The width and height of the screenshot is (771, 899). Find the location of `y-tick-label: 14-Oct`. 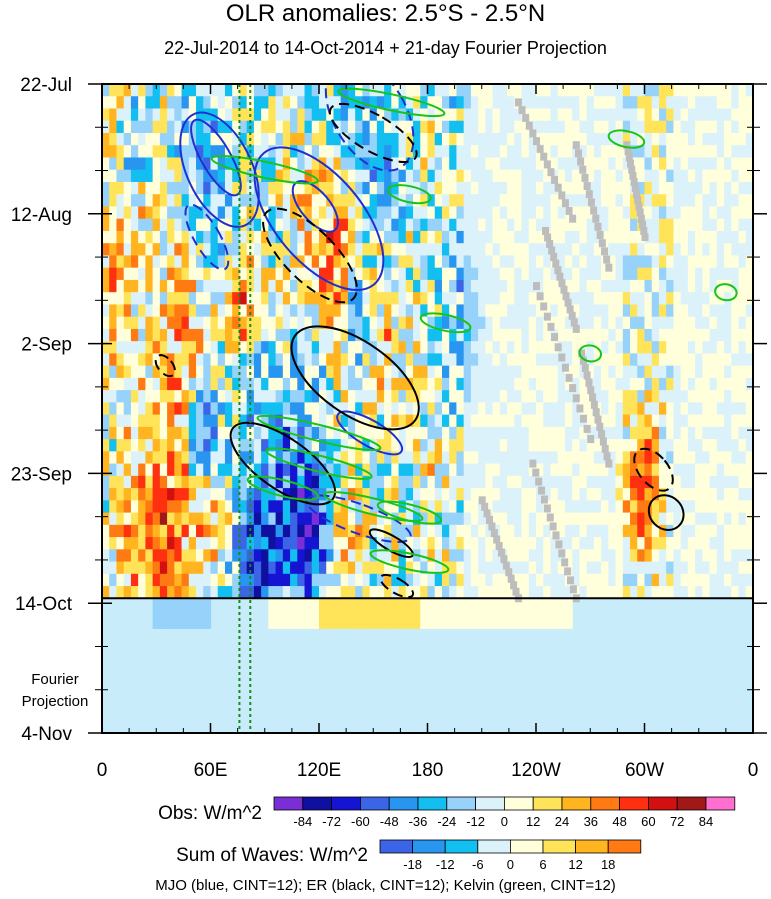

y-tick-label: 14-Oct is located at coordinates (44, 604).